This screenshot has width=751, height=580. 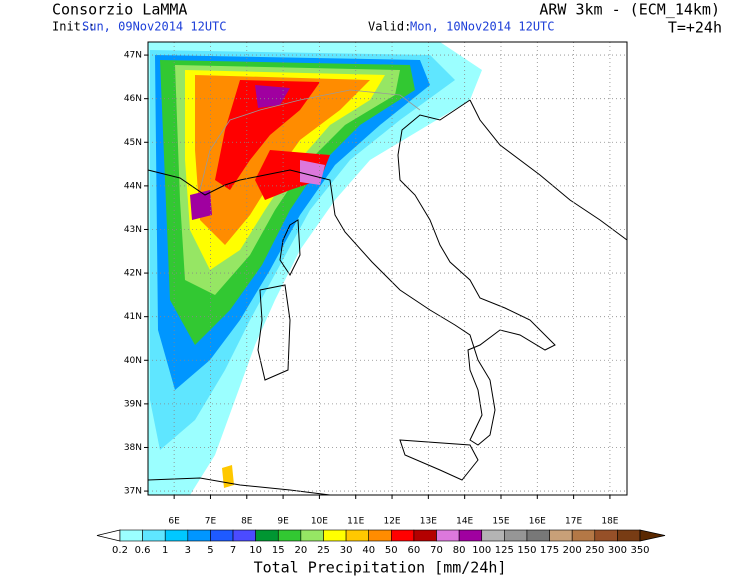 What do you see at coordinates (133, 186) in the screenshot?
I see `lat-tick-label: 44N` at bounding box center [133, 186].